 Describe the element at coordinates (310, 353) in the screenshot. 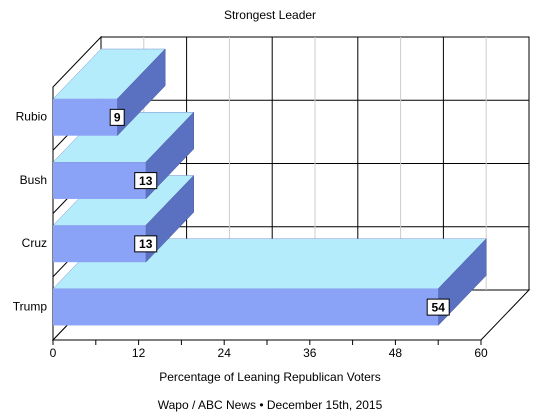

I see `x-tick-label: 36` at that location.